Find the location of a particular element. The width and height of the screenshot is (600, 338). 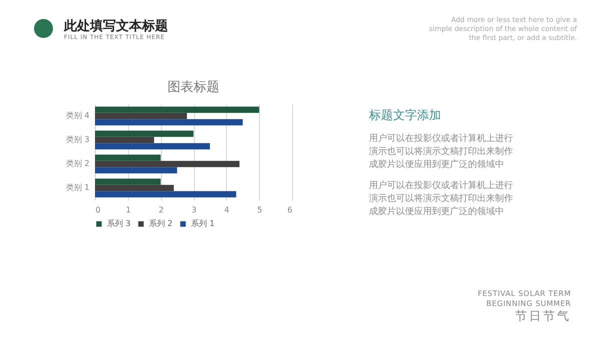

legend-label: 系列 1 is located at coordinates (203, 223).